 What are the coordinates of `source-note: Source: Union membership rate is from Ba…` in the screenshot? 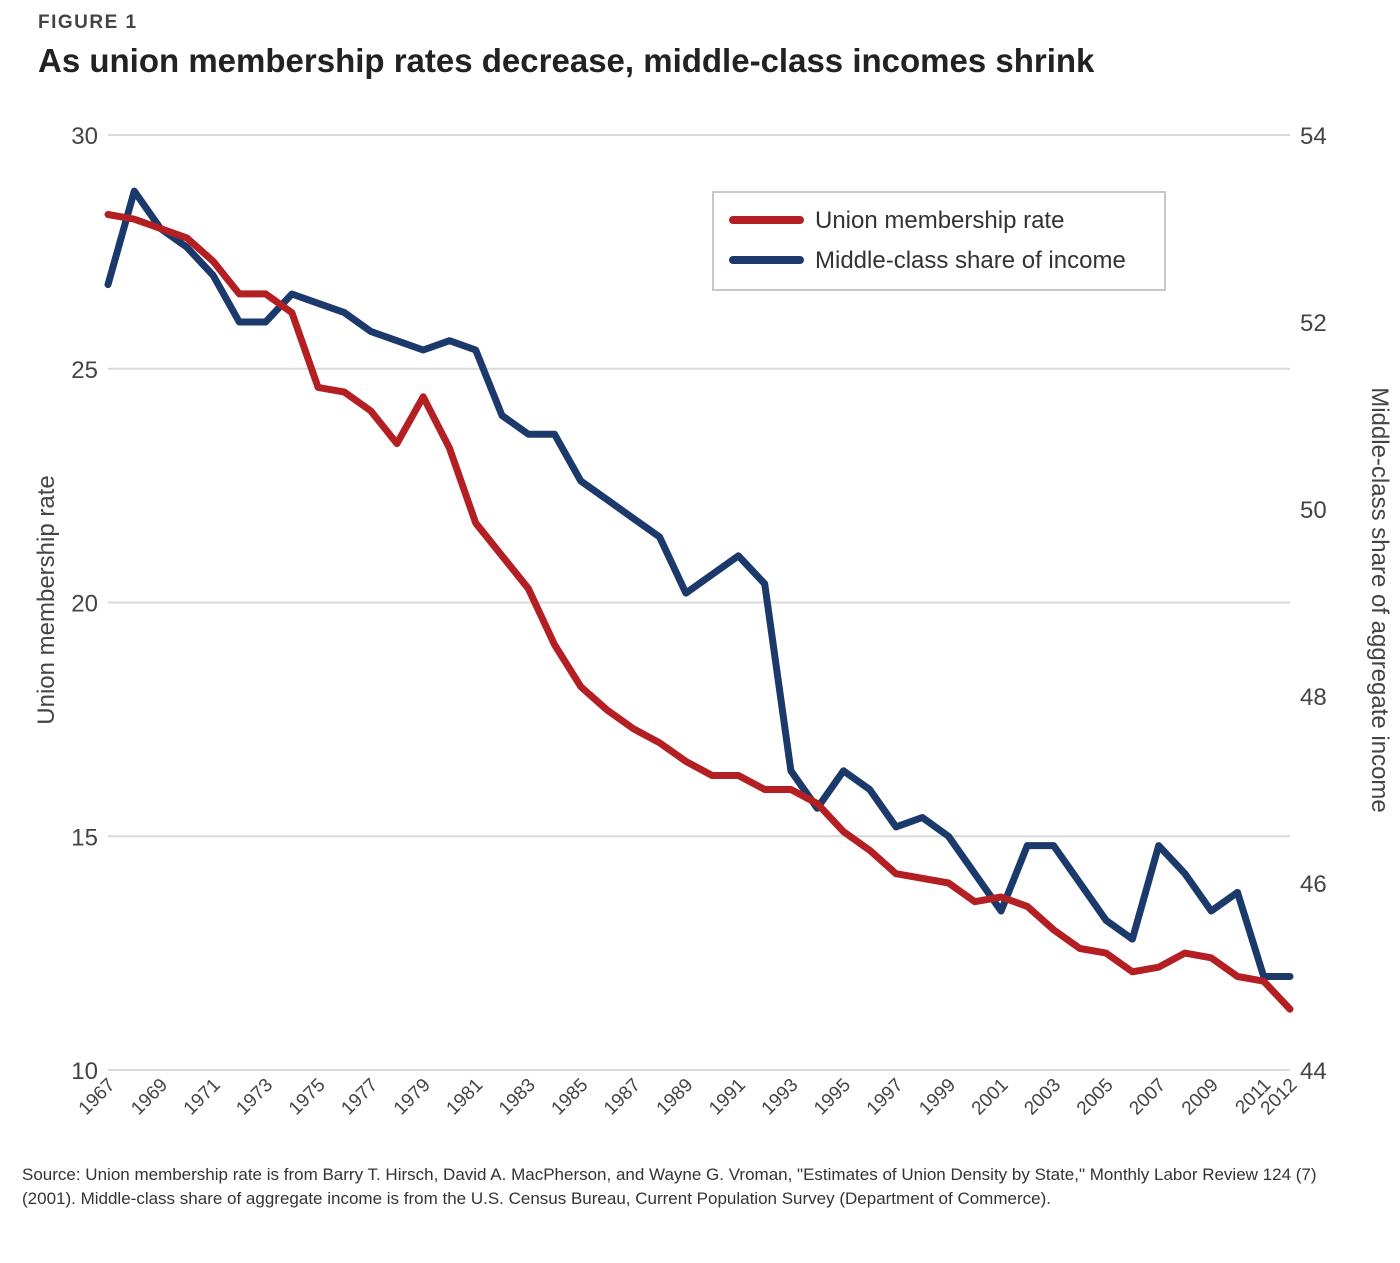 It's located at (669, 1186).